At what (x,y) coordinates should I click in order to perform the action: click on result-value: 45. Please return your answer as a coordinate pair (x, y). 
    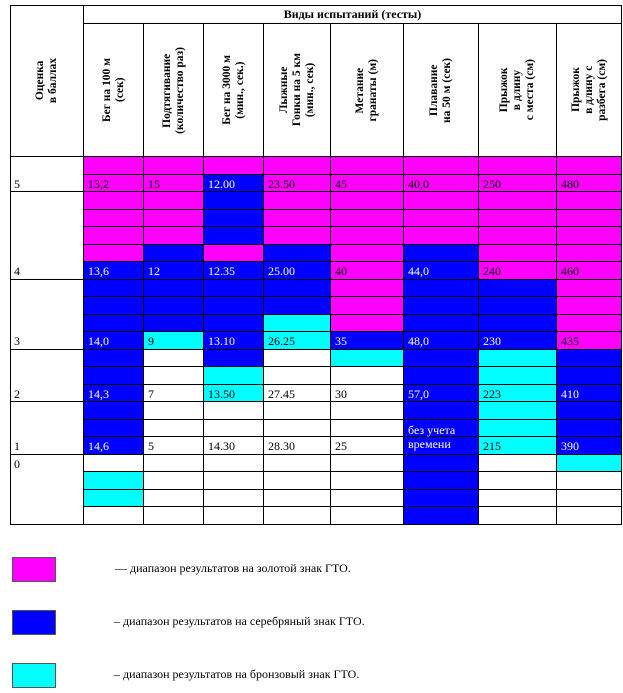
    Looking at the image, I should click on (341, 183).